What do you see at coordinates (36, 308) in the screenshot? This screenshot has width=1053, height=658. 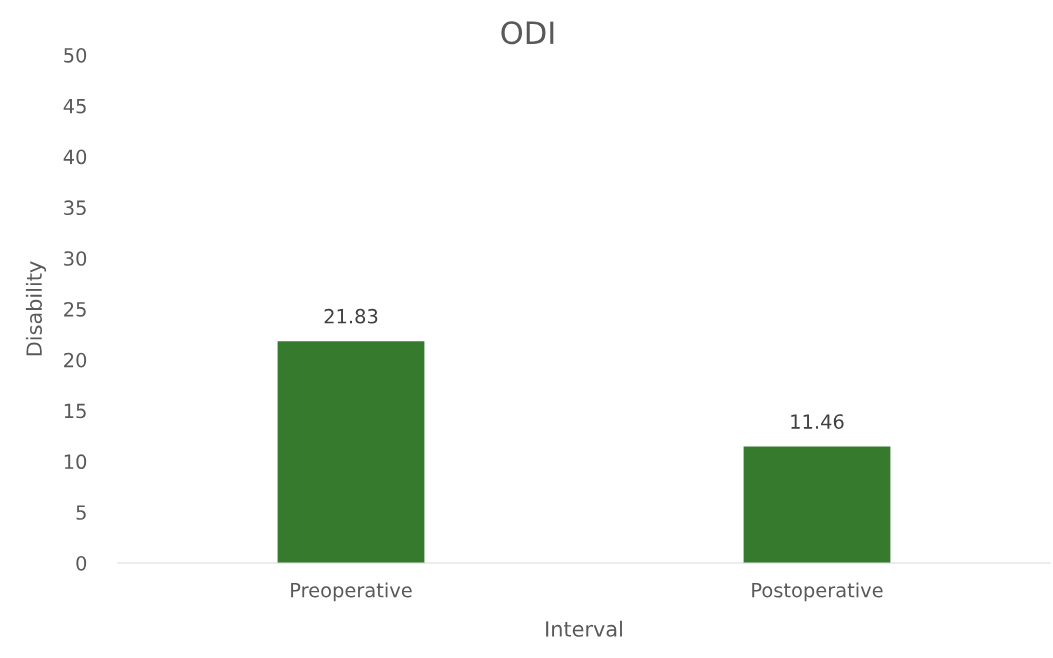 I see `y-axis-title: Disability` at bounding box center [36, 308].